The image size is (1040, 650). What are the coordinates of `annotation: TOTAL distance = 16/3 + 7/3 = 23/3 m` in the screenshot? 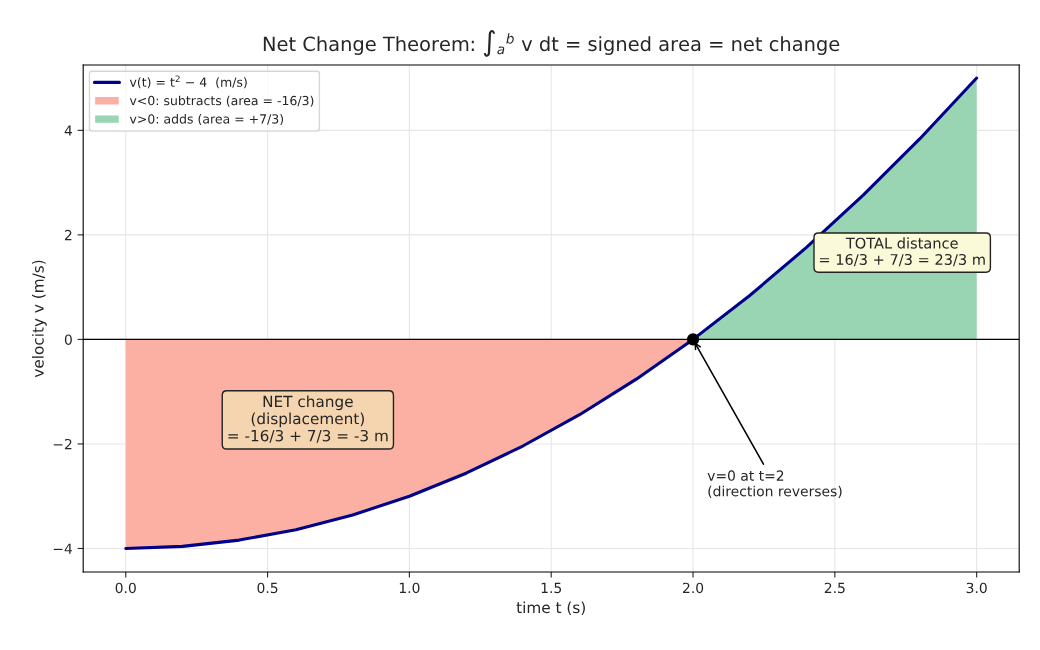 It's located at (902, 252).